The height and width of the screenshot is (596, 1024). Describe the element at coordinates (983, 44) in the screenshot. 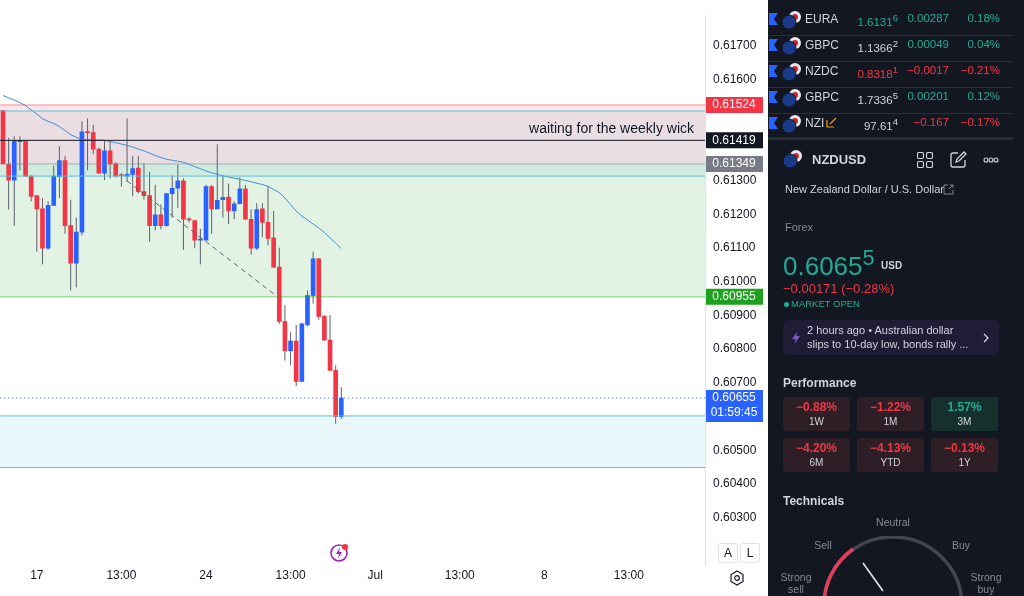

I see `text: 0.04%` at that location.